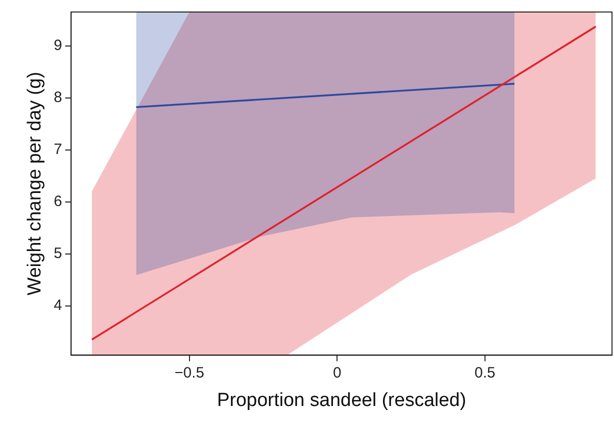 Image resolution: width=614 pixels, height=424 pixels. I want to click on y-tick-label: 6, so click(58, 201).